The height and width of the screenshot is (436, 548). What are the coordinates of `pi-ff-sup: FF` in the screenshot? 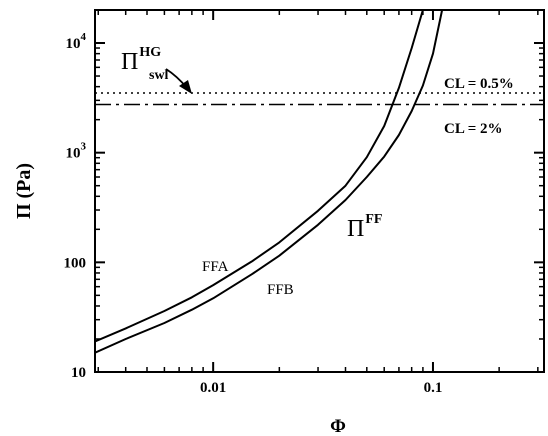 It's located at (373, 219).